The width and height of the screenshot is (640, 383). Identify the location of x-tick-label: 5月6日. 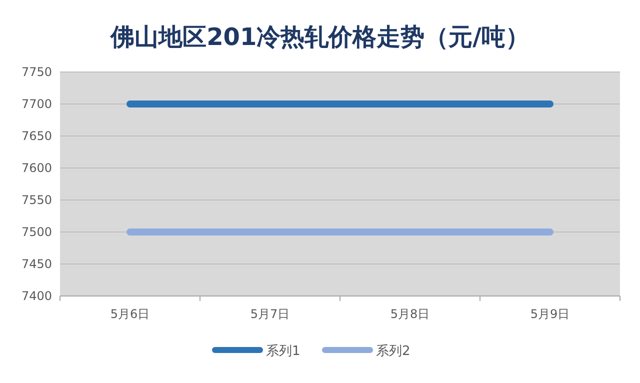
(130, 314).